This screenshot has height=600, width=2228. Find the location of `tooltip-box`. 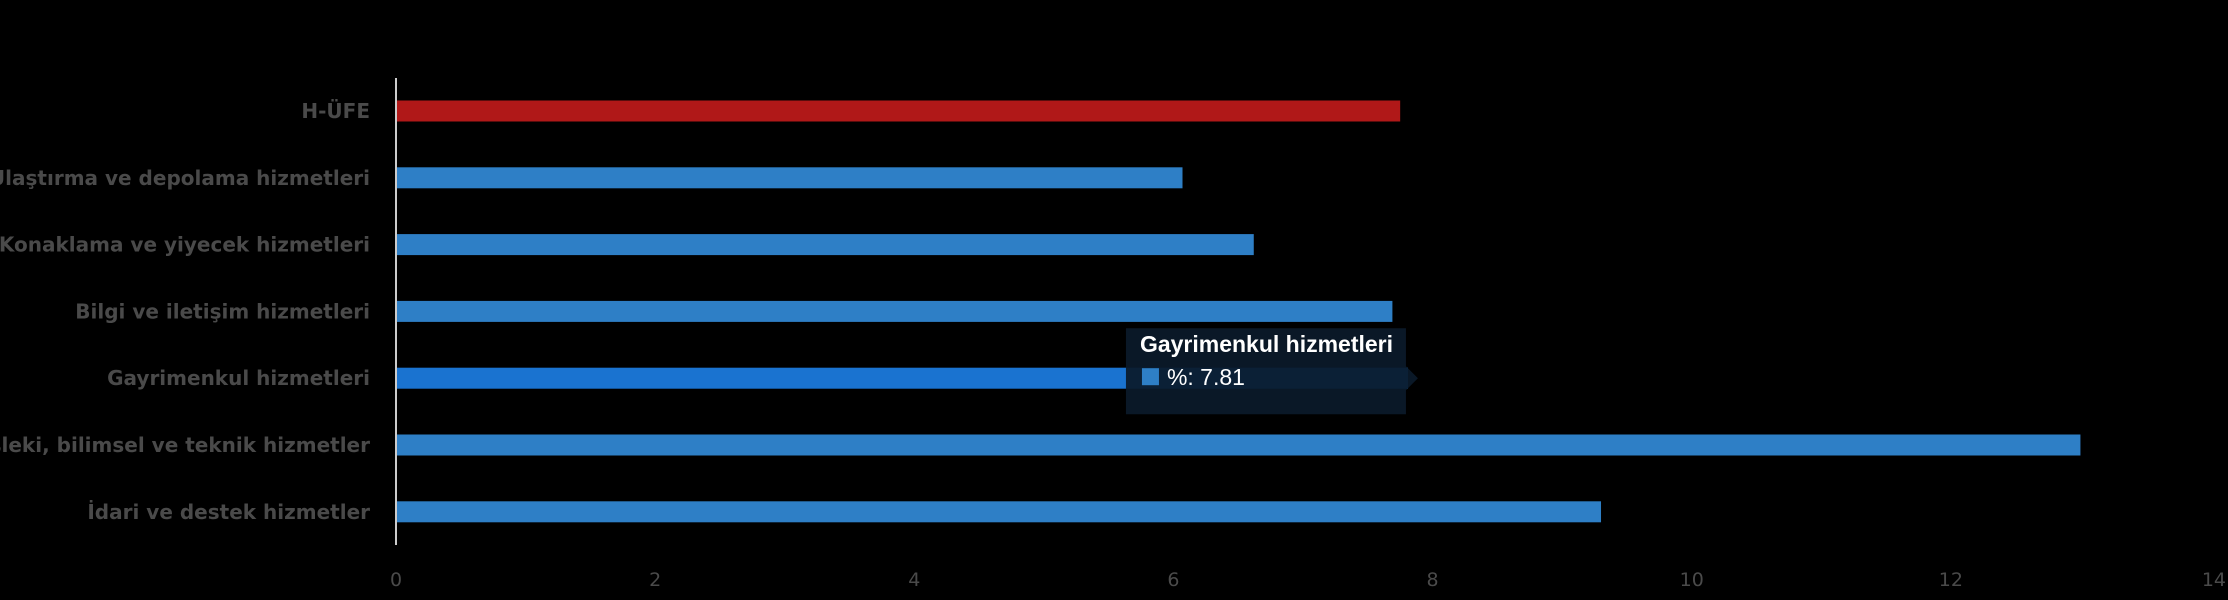

tooltip-box is located at coordinates (1271, 371).